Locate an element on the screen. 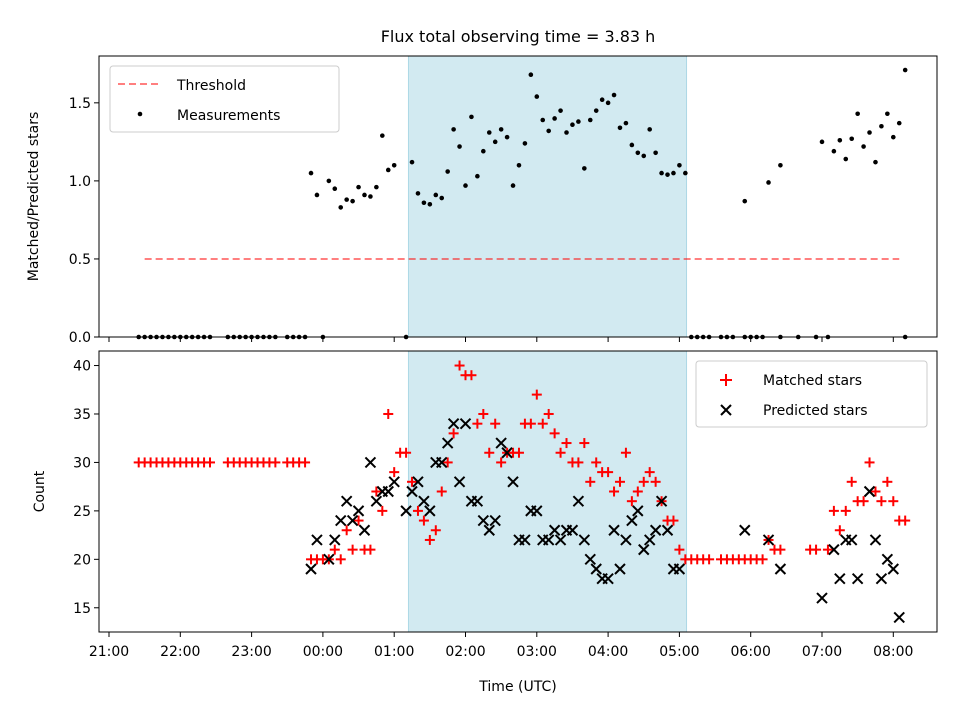 This screenshot has width=960, height=720. x-tick-label: 04:00 is located at coordinates (608, 652).